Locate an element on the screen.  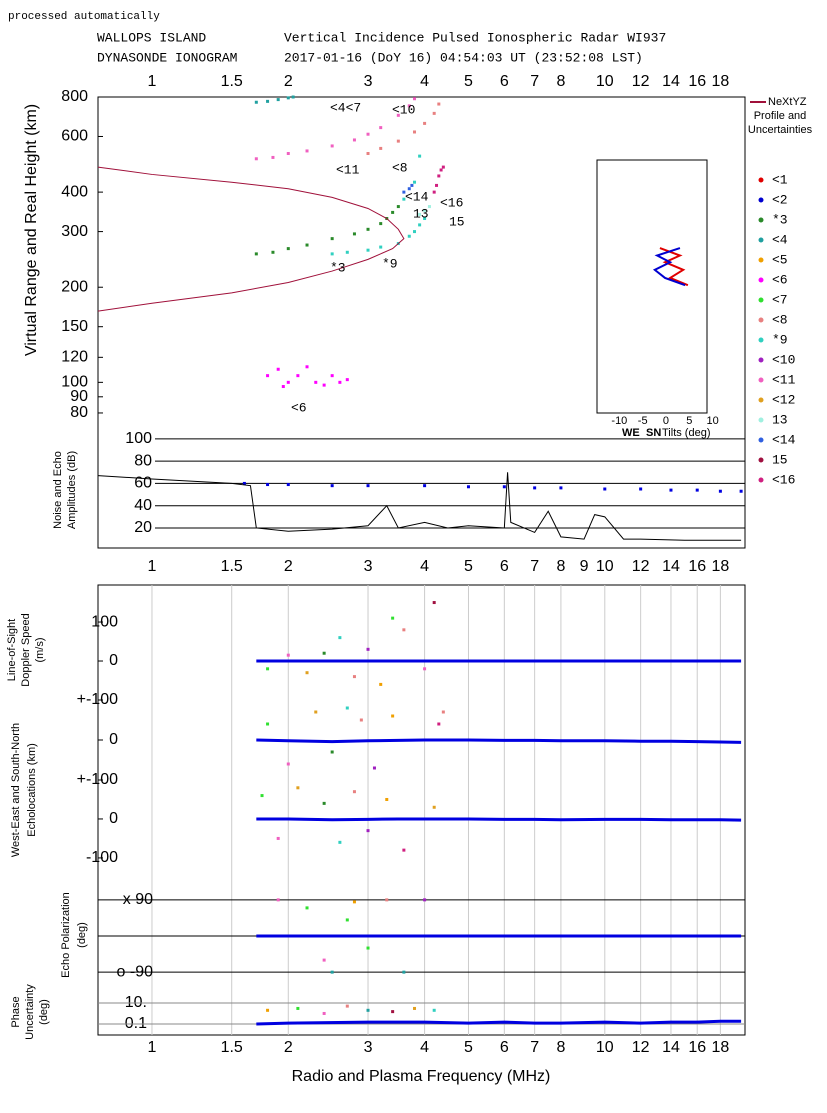
x-tick-label: 14 is located at coordinates (671, 81).